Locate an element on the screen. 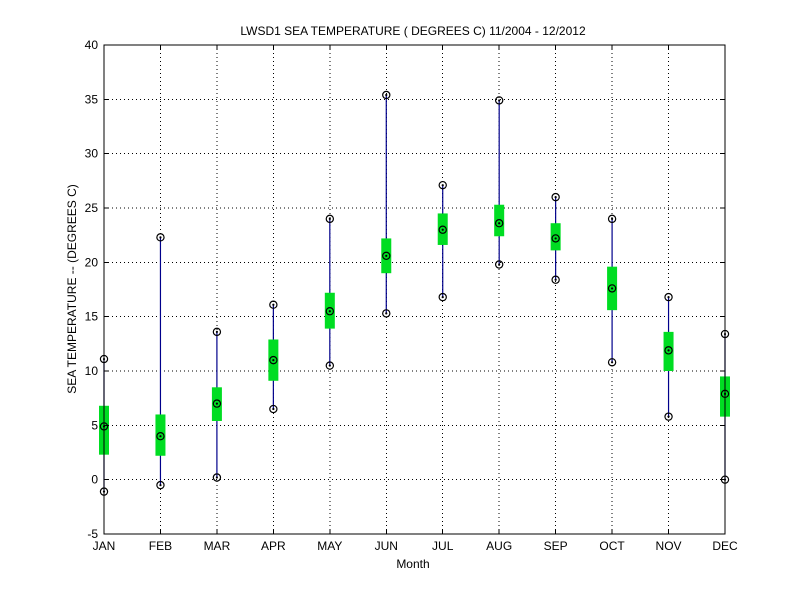  min-marker-feb is located at coordinates (160, 485).